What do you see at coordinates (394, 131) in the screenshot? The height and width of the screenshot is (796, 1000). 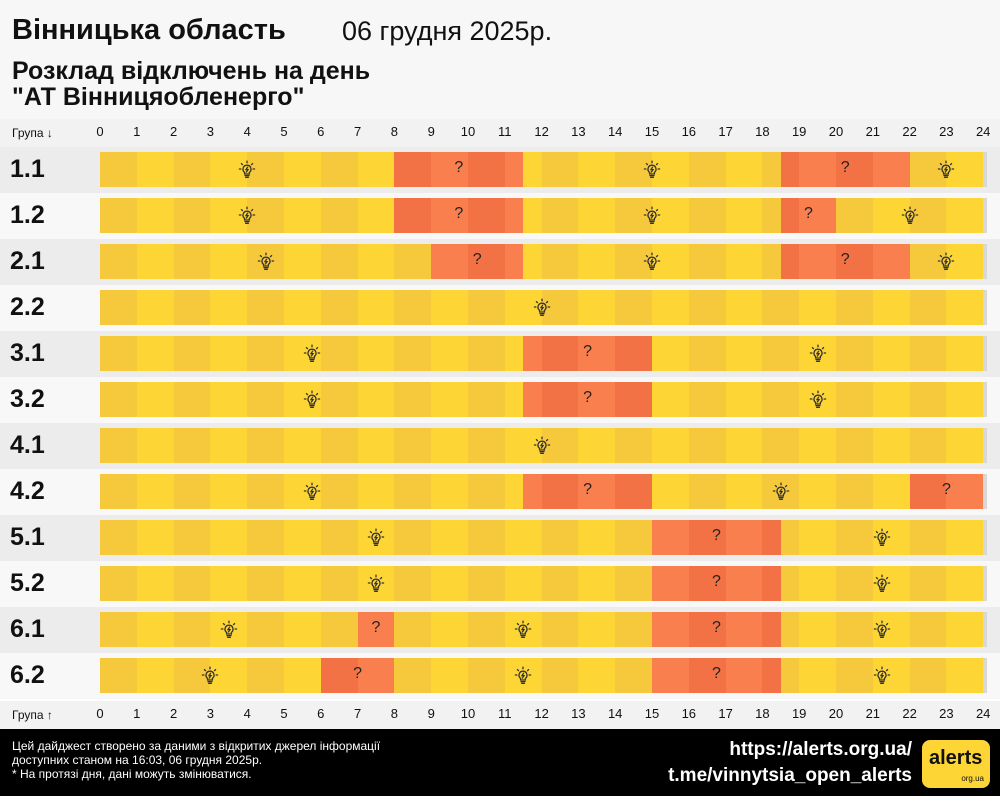 I see `hour-tick-label: 8` at bounding box center [394, 131].